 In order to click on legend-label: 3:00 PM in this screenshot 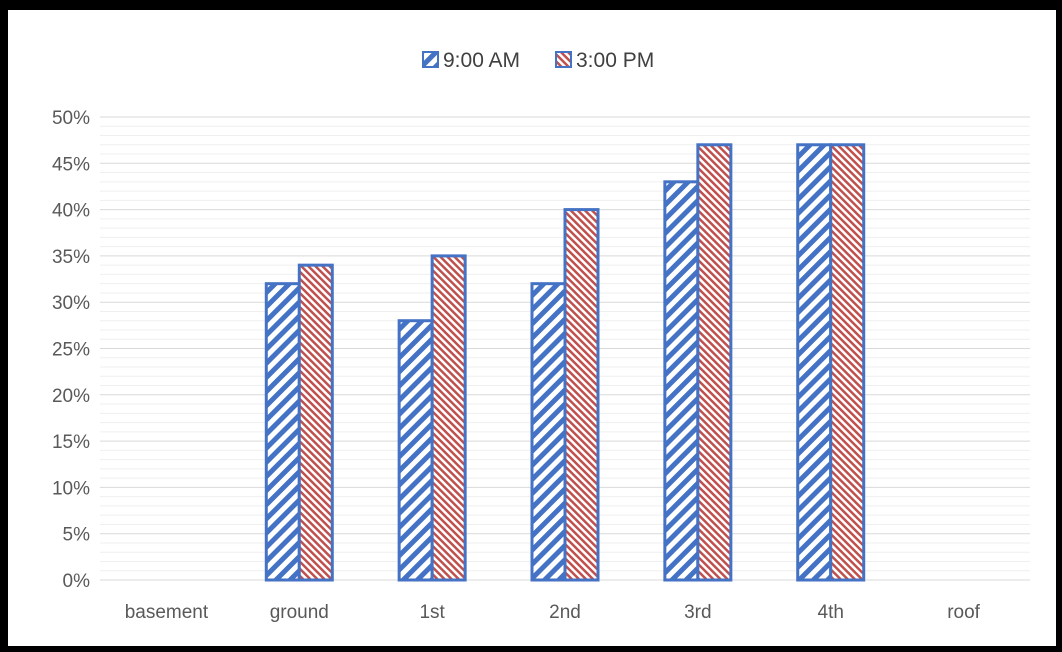, I will do `click(615, 60)`.